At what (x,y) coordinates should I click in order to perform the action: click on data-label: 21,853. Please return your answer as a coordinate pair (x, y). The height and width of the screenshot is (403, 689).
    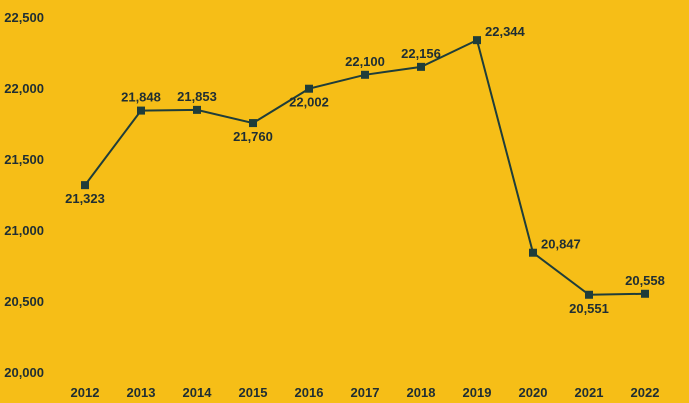
    Looking at the image, I should click on (197, 96).